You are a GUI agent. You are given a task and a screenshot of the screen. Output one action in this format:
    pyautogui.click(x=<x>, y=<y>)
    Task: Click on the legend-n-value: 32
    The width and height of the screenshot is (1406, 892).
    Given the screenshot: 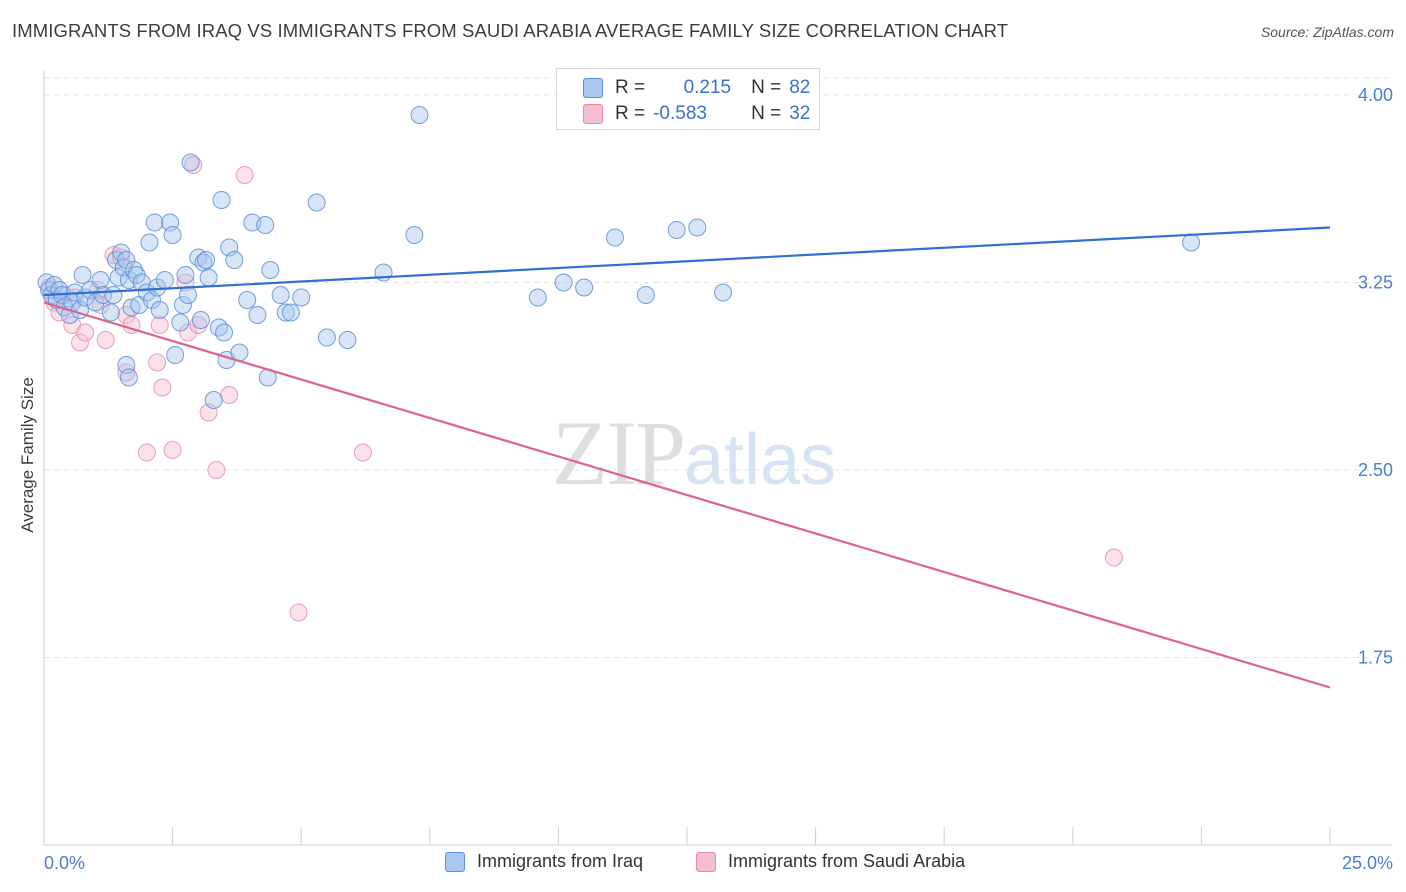 What is the action you would take?
    pyautogui.click(x=800, y=113)
    